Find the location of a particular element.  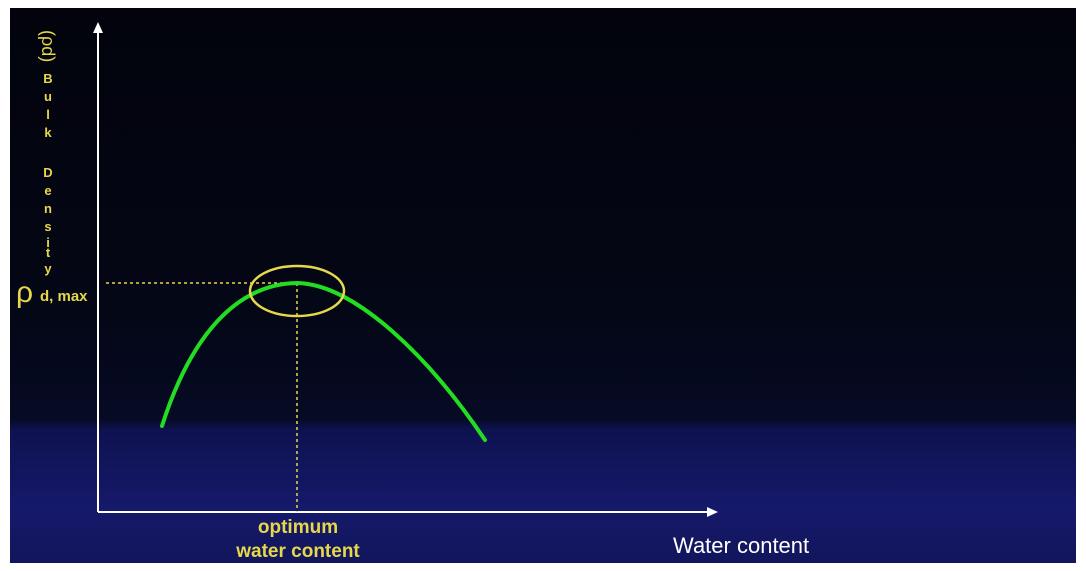

y-axis-label-letter: n is located at coordinates (48, 208).